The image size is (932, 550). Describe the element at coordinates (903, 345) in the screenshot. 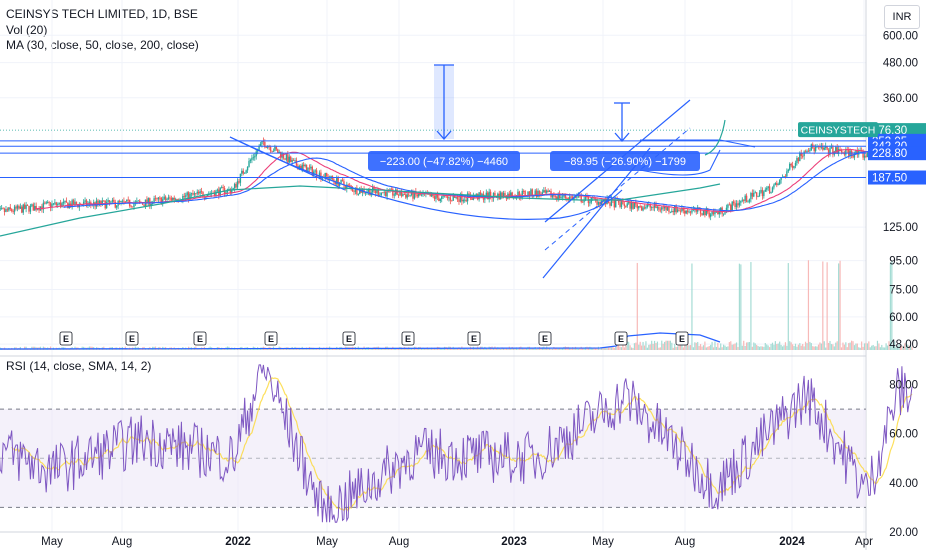

I see `price-tick-label: 48.00` at that location.